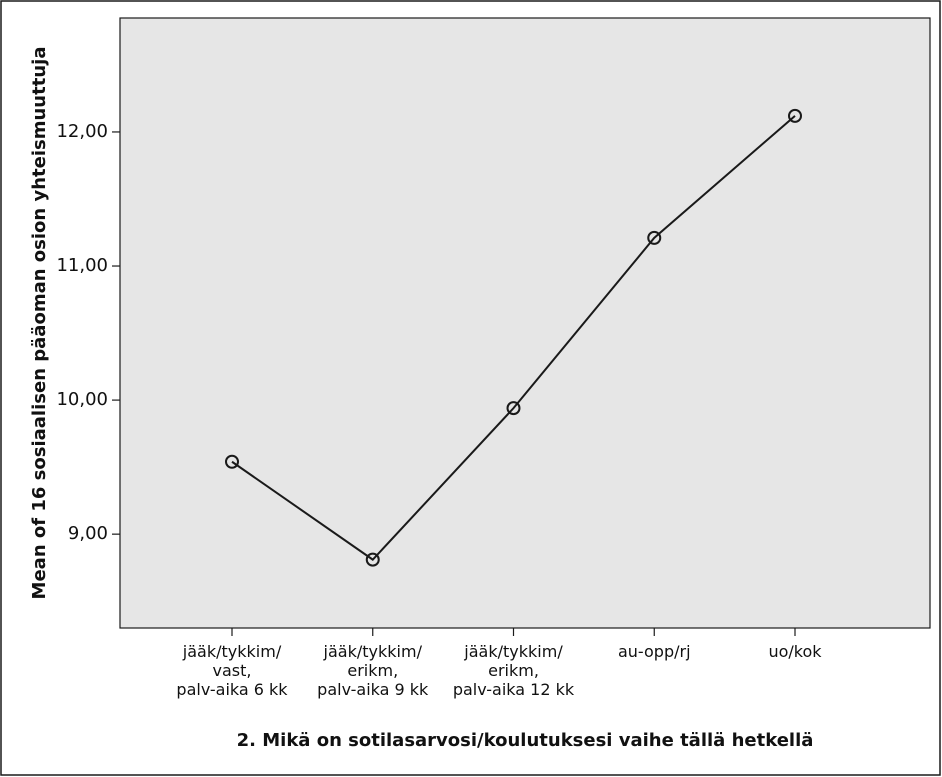 This screenshot has width=942, height=777. I want to click on x-tick-label-line: vast,, so click(232, 670).